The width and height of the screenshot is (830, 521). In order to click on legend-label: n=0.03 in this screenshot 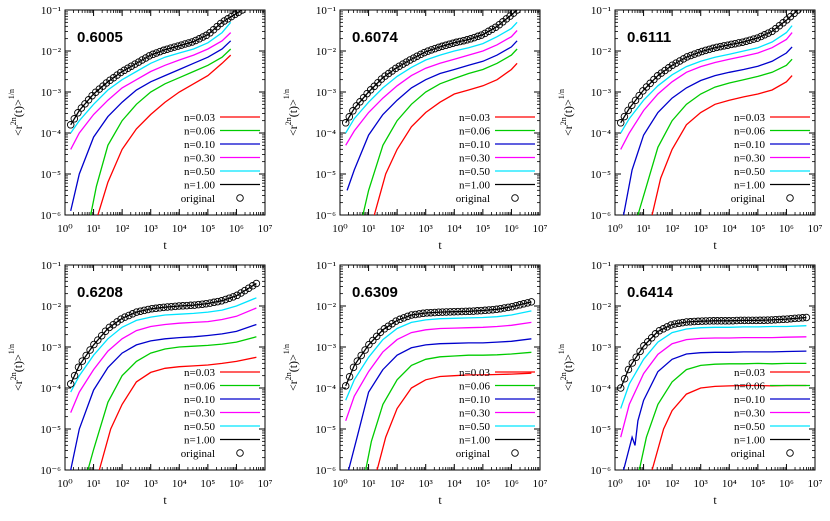, I will do `click(199, 373)`.